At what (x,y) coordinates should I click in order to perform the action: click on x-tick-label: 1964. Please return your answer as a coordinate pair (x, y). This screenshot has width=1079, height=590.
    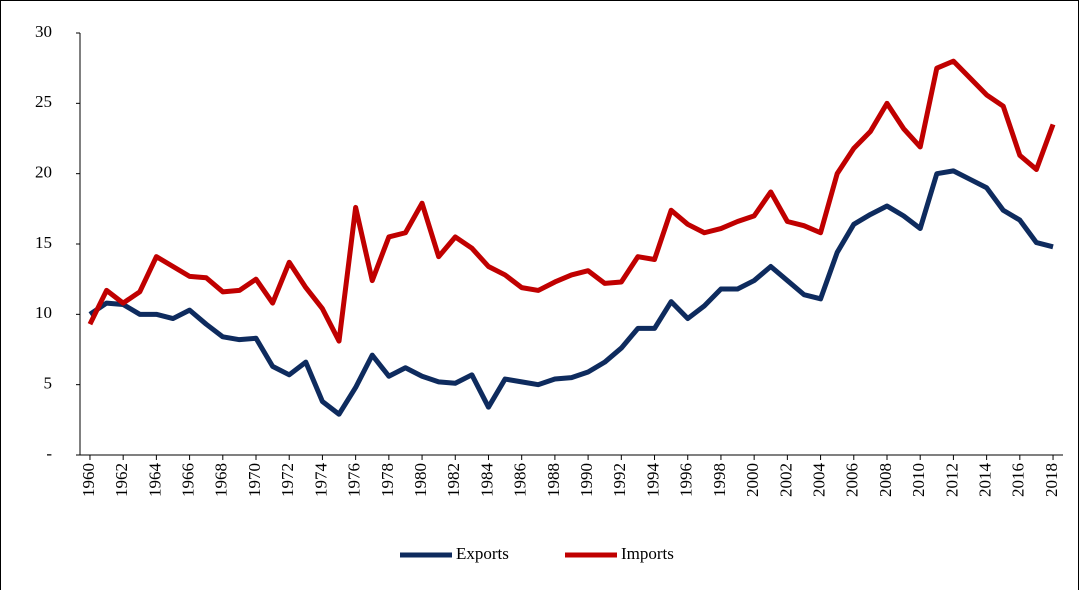
    Looking at the image, I should click on (154, 480).